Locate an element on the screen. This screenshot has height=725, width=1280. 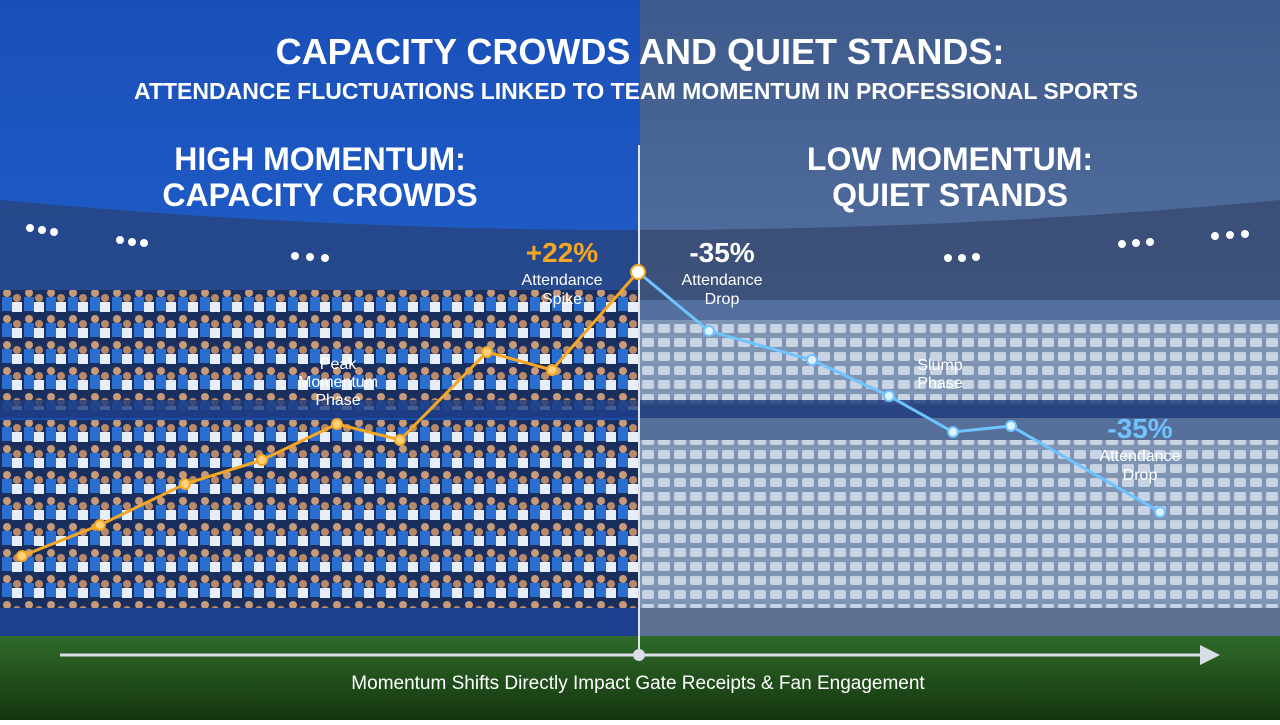
annotation: Slump is located at coordinates (939, 365).